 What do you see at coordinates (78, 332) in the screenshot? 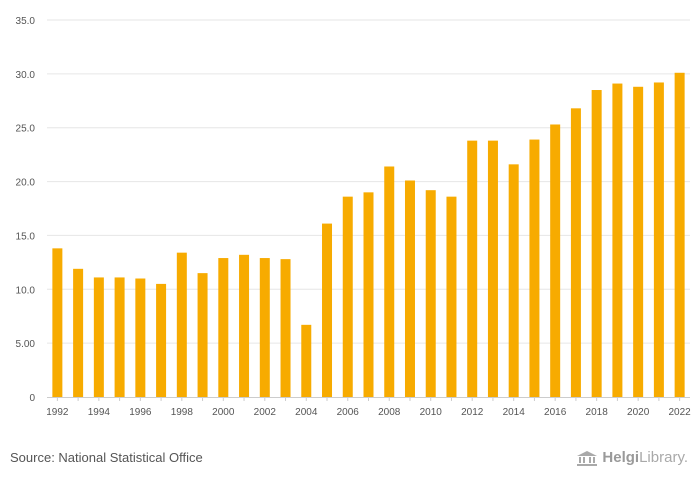
I see `bar: 1993: 11.9` at bounding box center [78, 332].